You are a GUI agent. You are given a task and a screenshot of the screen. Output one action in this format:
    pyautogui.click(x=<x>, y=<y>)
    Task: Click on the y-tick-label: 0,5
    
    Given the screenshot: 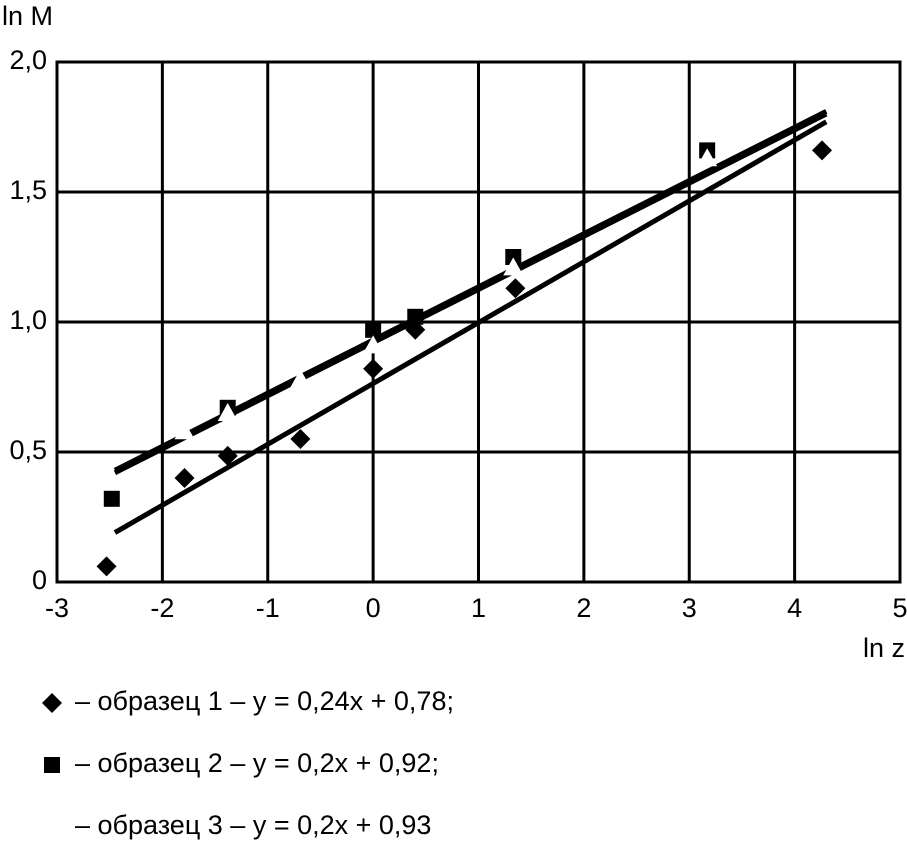 What is the action you would take?
    pyautogui.click(x=28, y=450)
    